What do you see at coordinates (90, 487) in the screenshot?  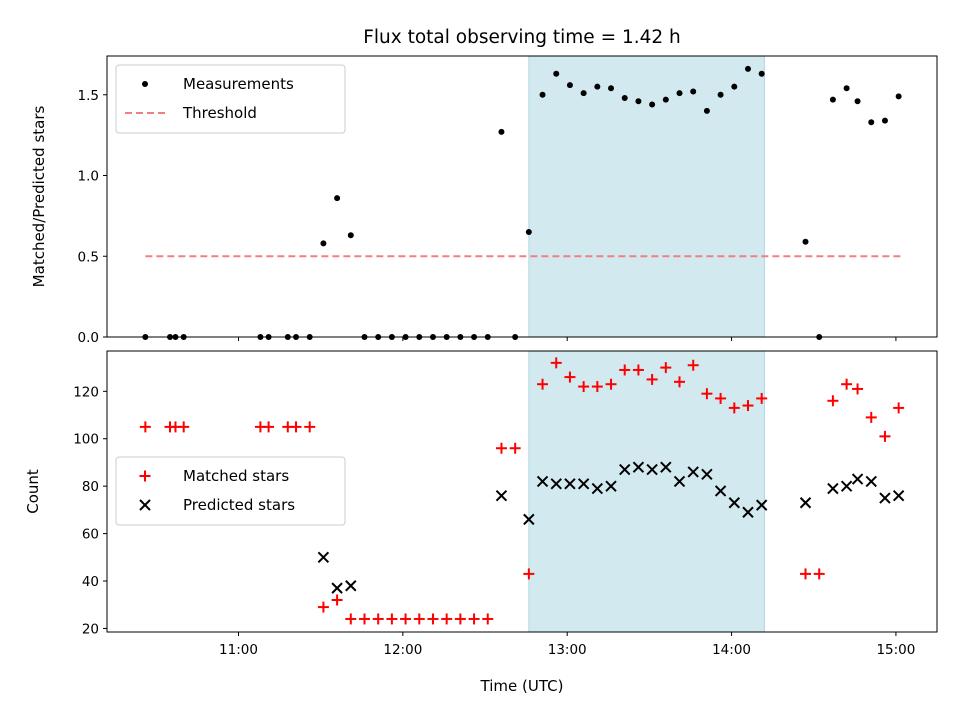 I see `y-tick-label: 80` at bounding box center [90, 487].